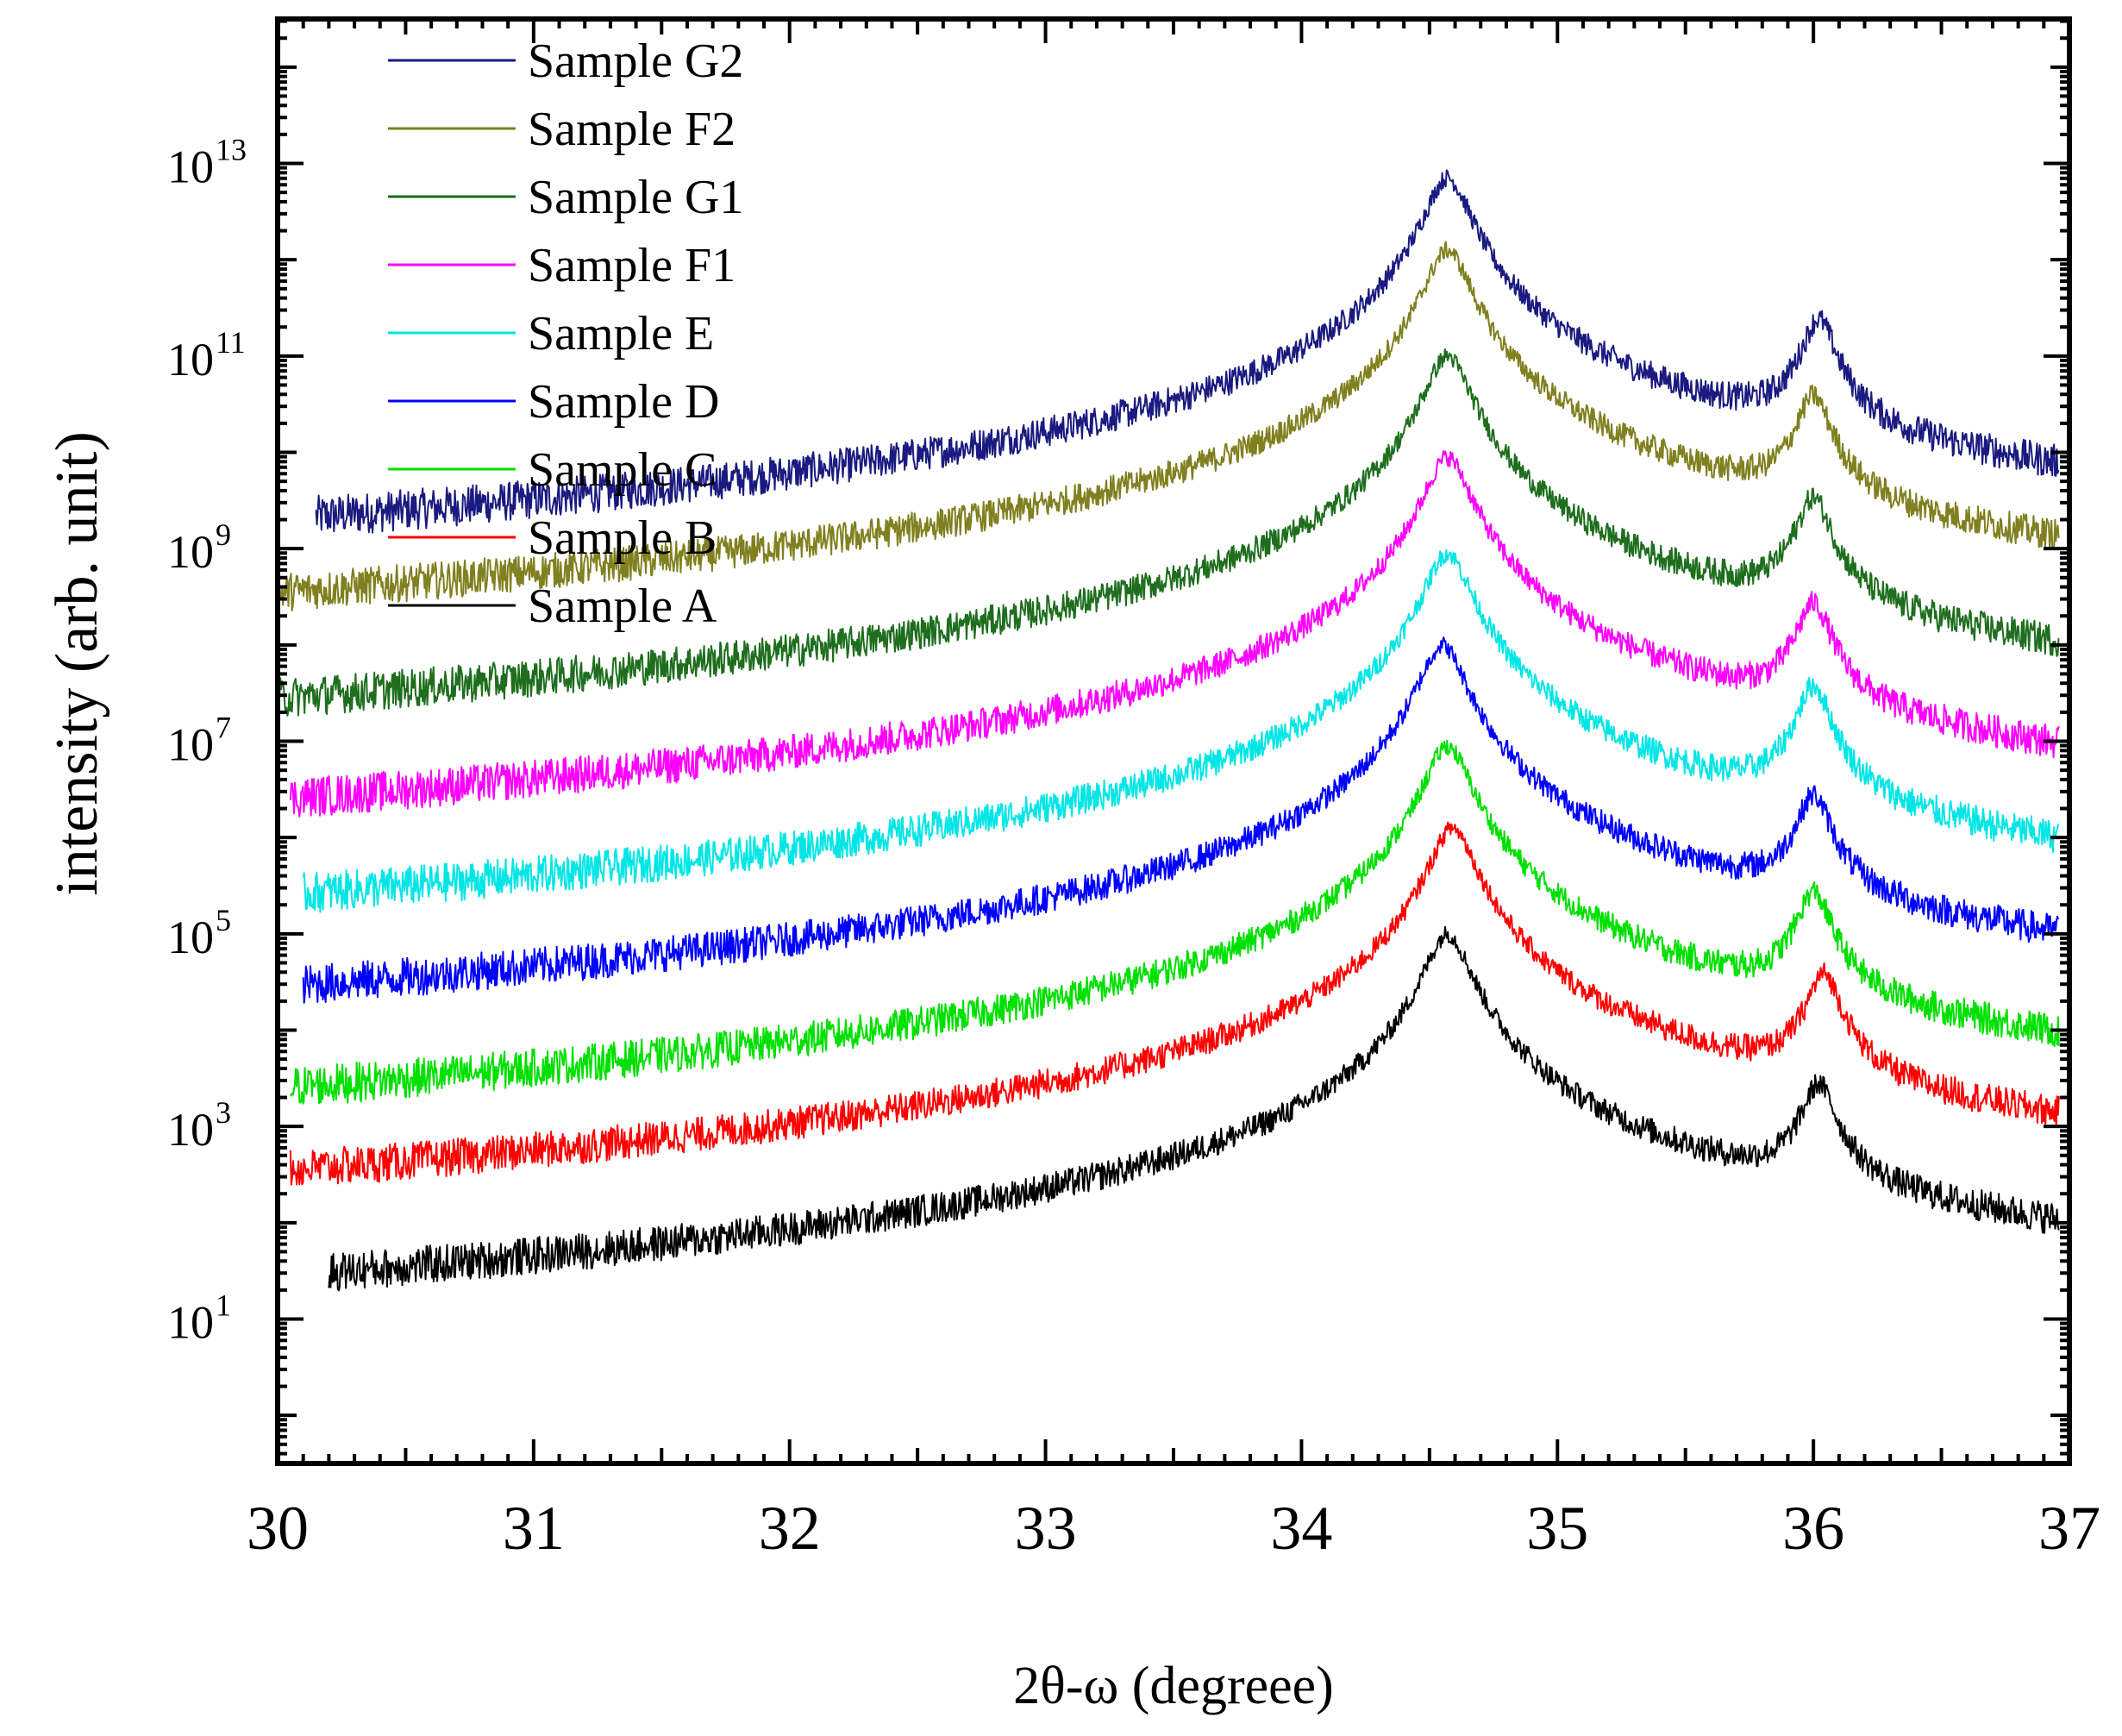  Describe the element at coordinates (1301, 1528) in the screenshot. I see `x-tick-label: 34` at that location.